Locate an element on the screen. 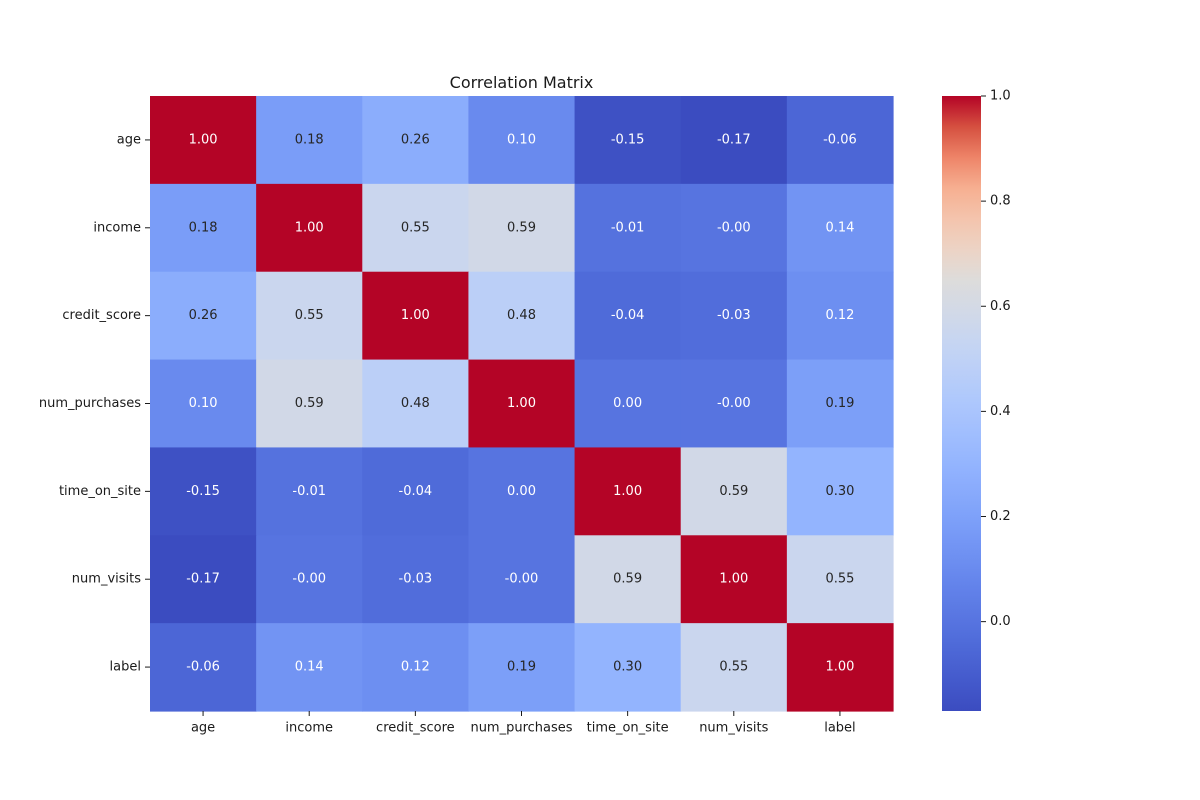 The height and width of the screenshot is (800, 1200). heatmap-cell-num_purchases-num_visits is located at coordinates (734, 404).